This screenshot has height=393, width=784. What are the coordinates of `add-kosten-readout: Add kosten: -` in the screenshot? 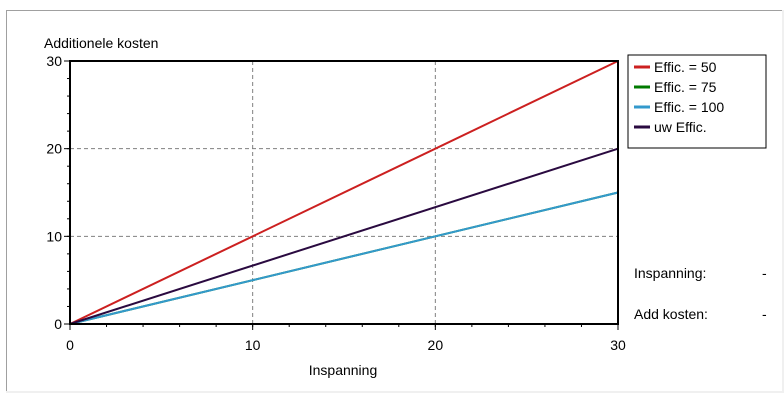 It's located at (709, 326).